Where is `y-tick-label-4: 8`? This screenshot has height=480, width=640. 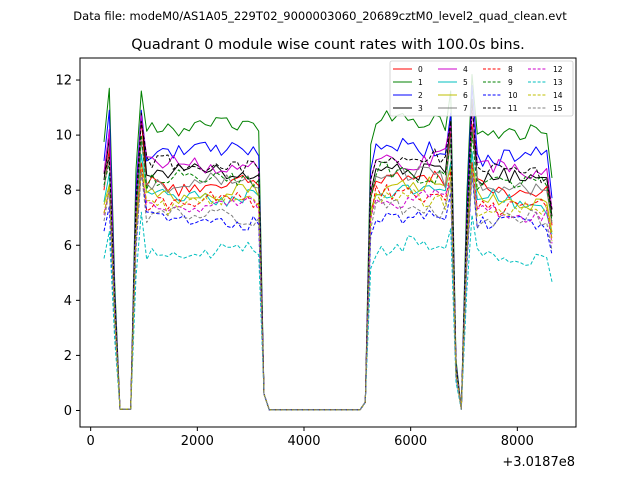
y-tick-label-4: 8 is located at coordinates (68, 191).